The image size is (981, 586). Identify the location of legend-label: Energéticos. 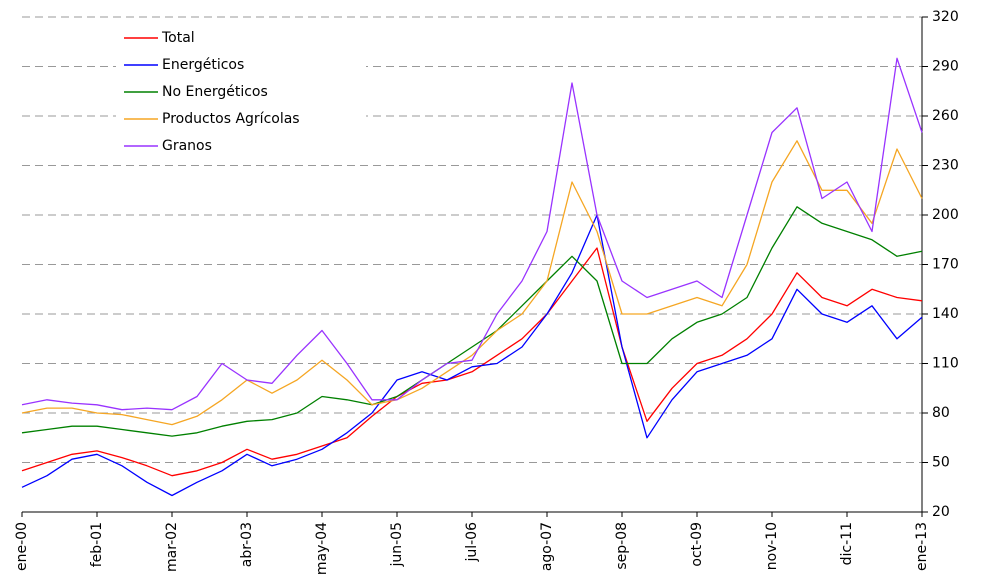
(203, 65).